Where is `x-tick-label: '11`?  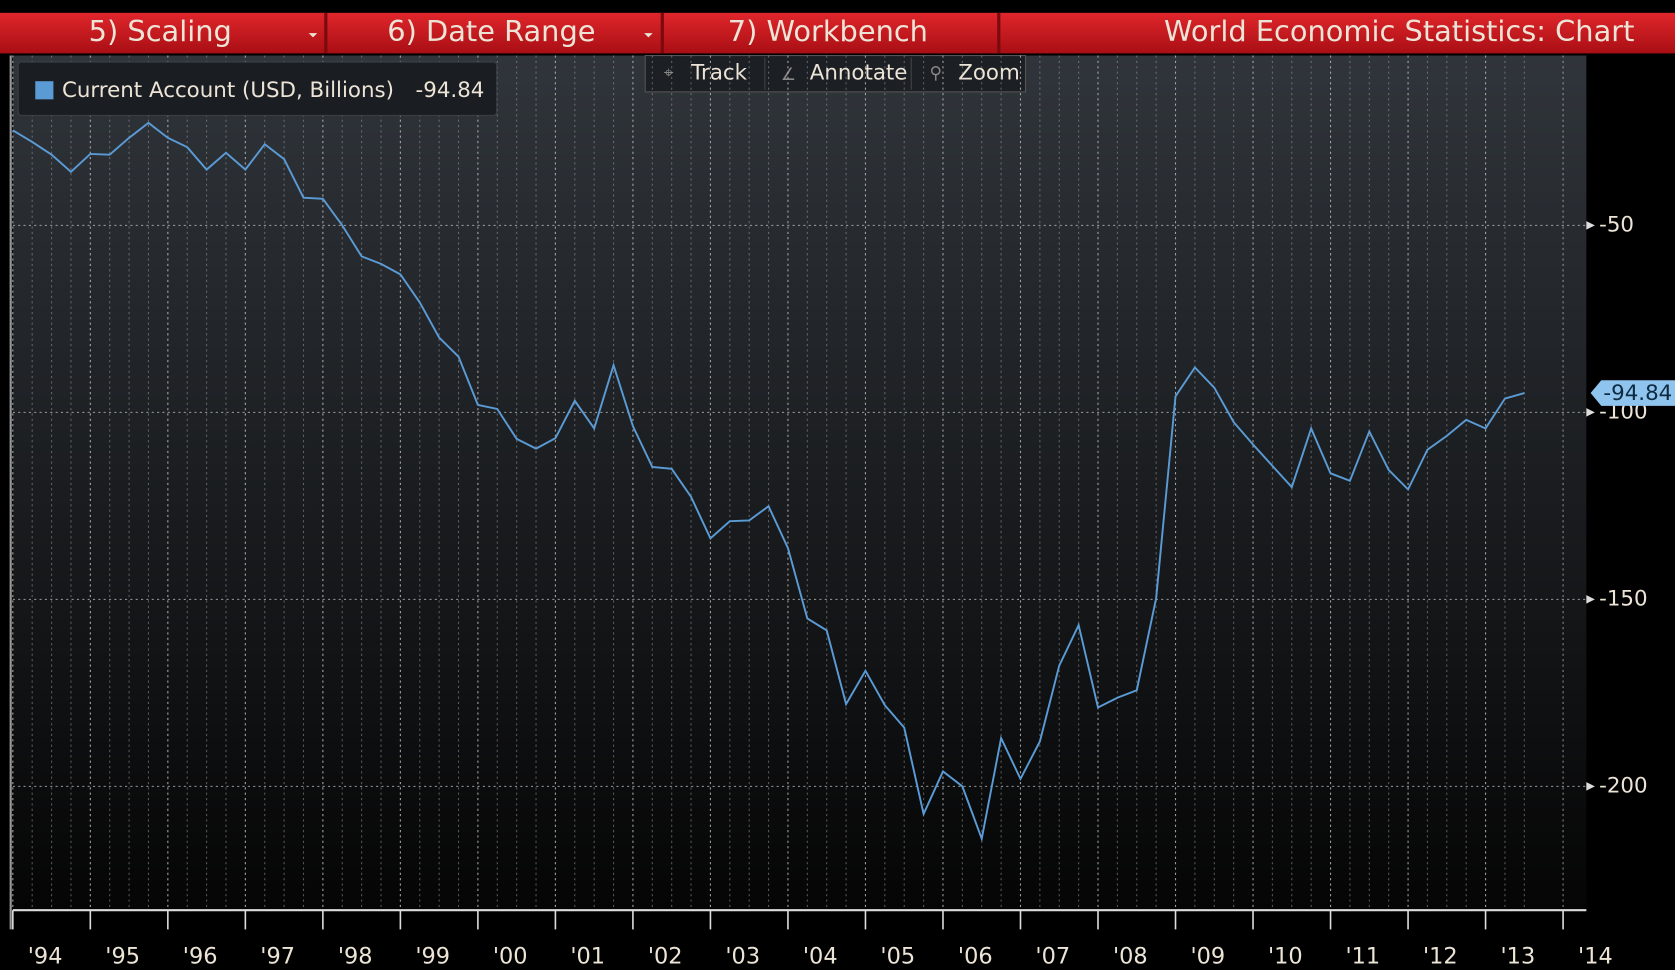
x-tick-label: '11 is located at coordinates (1362, 957).